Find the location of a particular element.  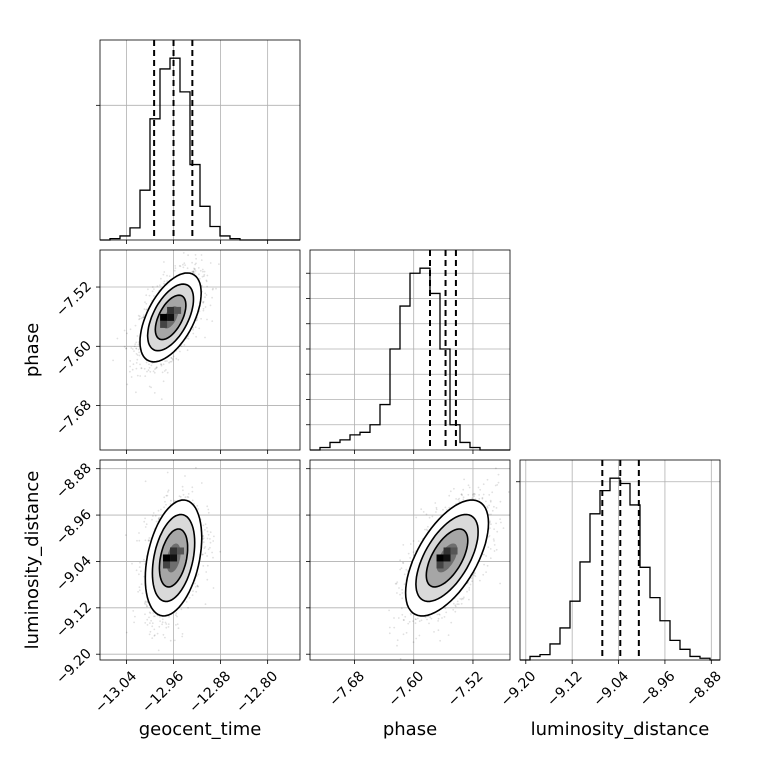

pair-panel-phase-luminosity_distance is located at coordinates (449, 563).